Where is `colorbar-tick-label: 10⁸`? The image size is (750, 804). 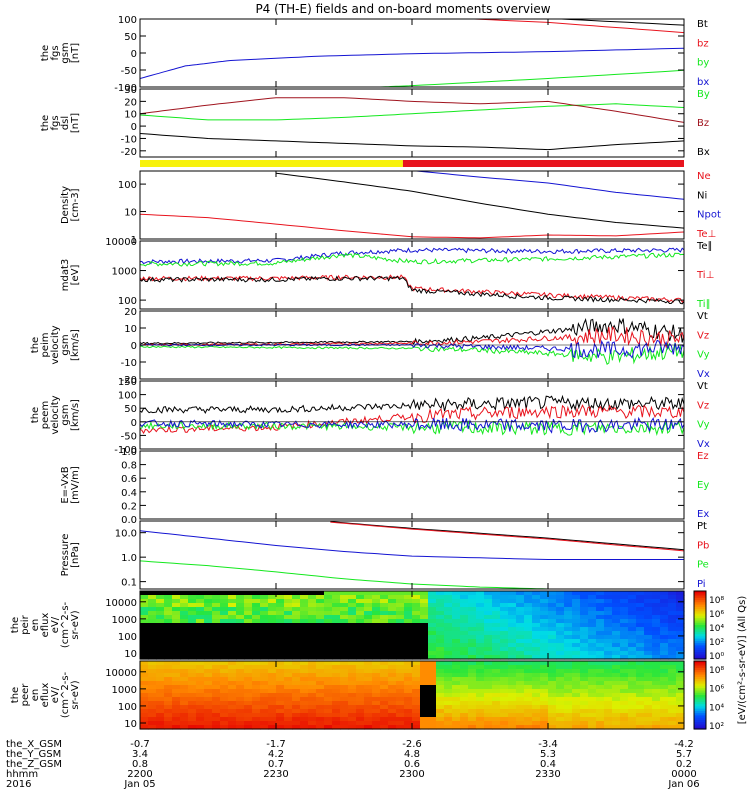
colorbar-tick-label: 10⁸ is located at coordinates (716, 601).